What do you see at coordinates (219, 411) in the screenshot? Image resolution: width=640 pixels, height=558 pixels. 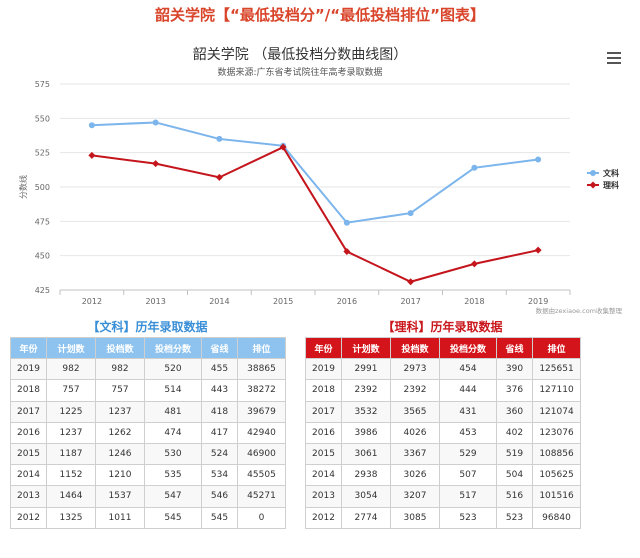 I see `table-cell: 418` at bounding box center [219, 411].